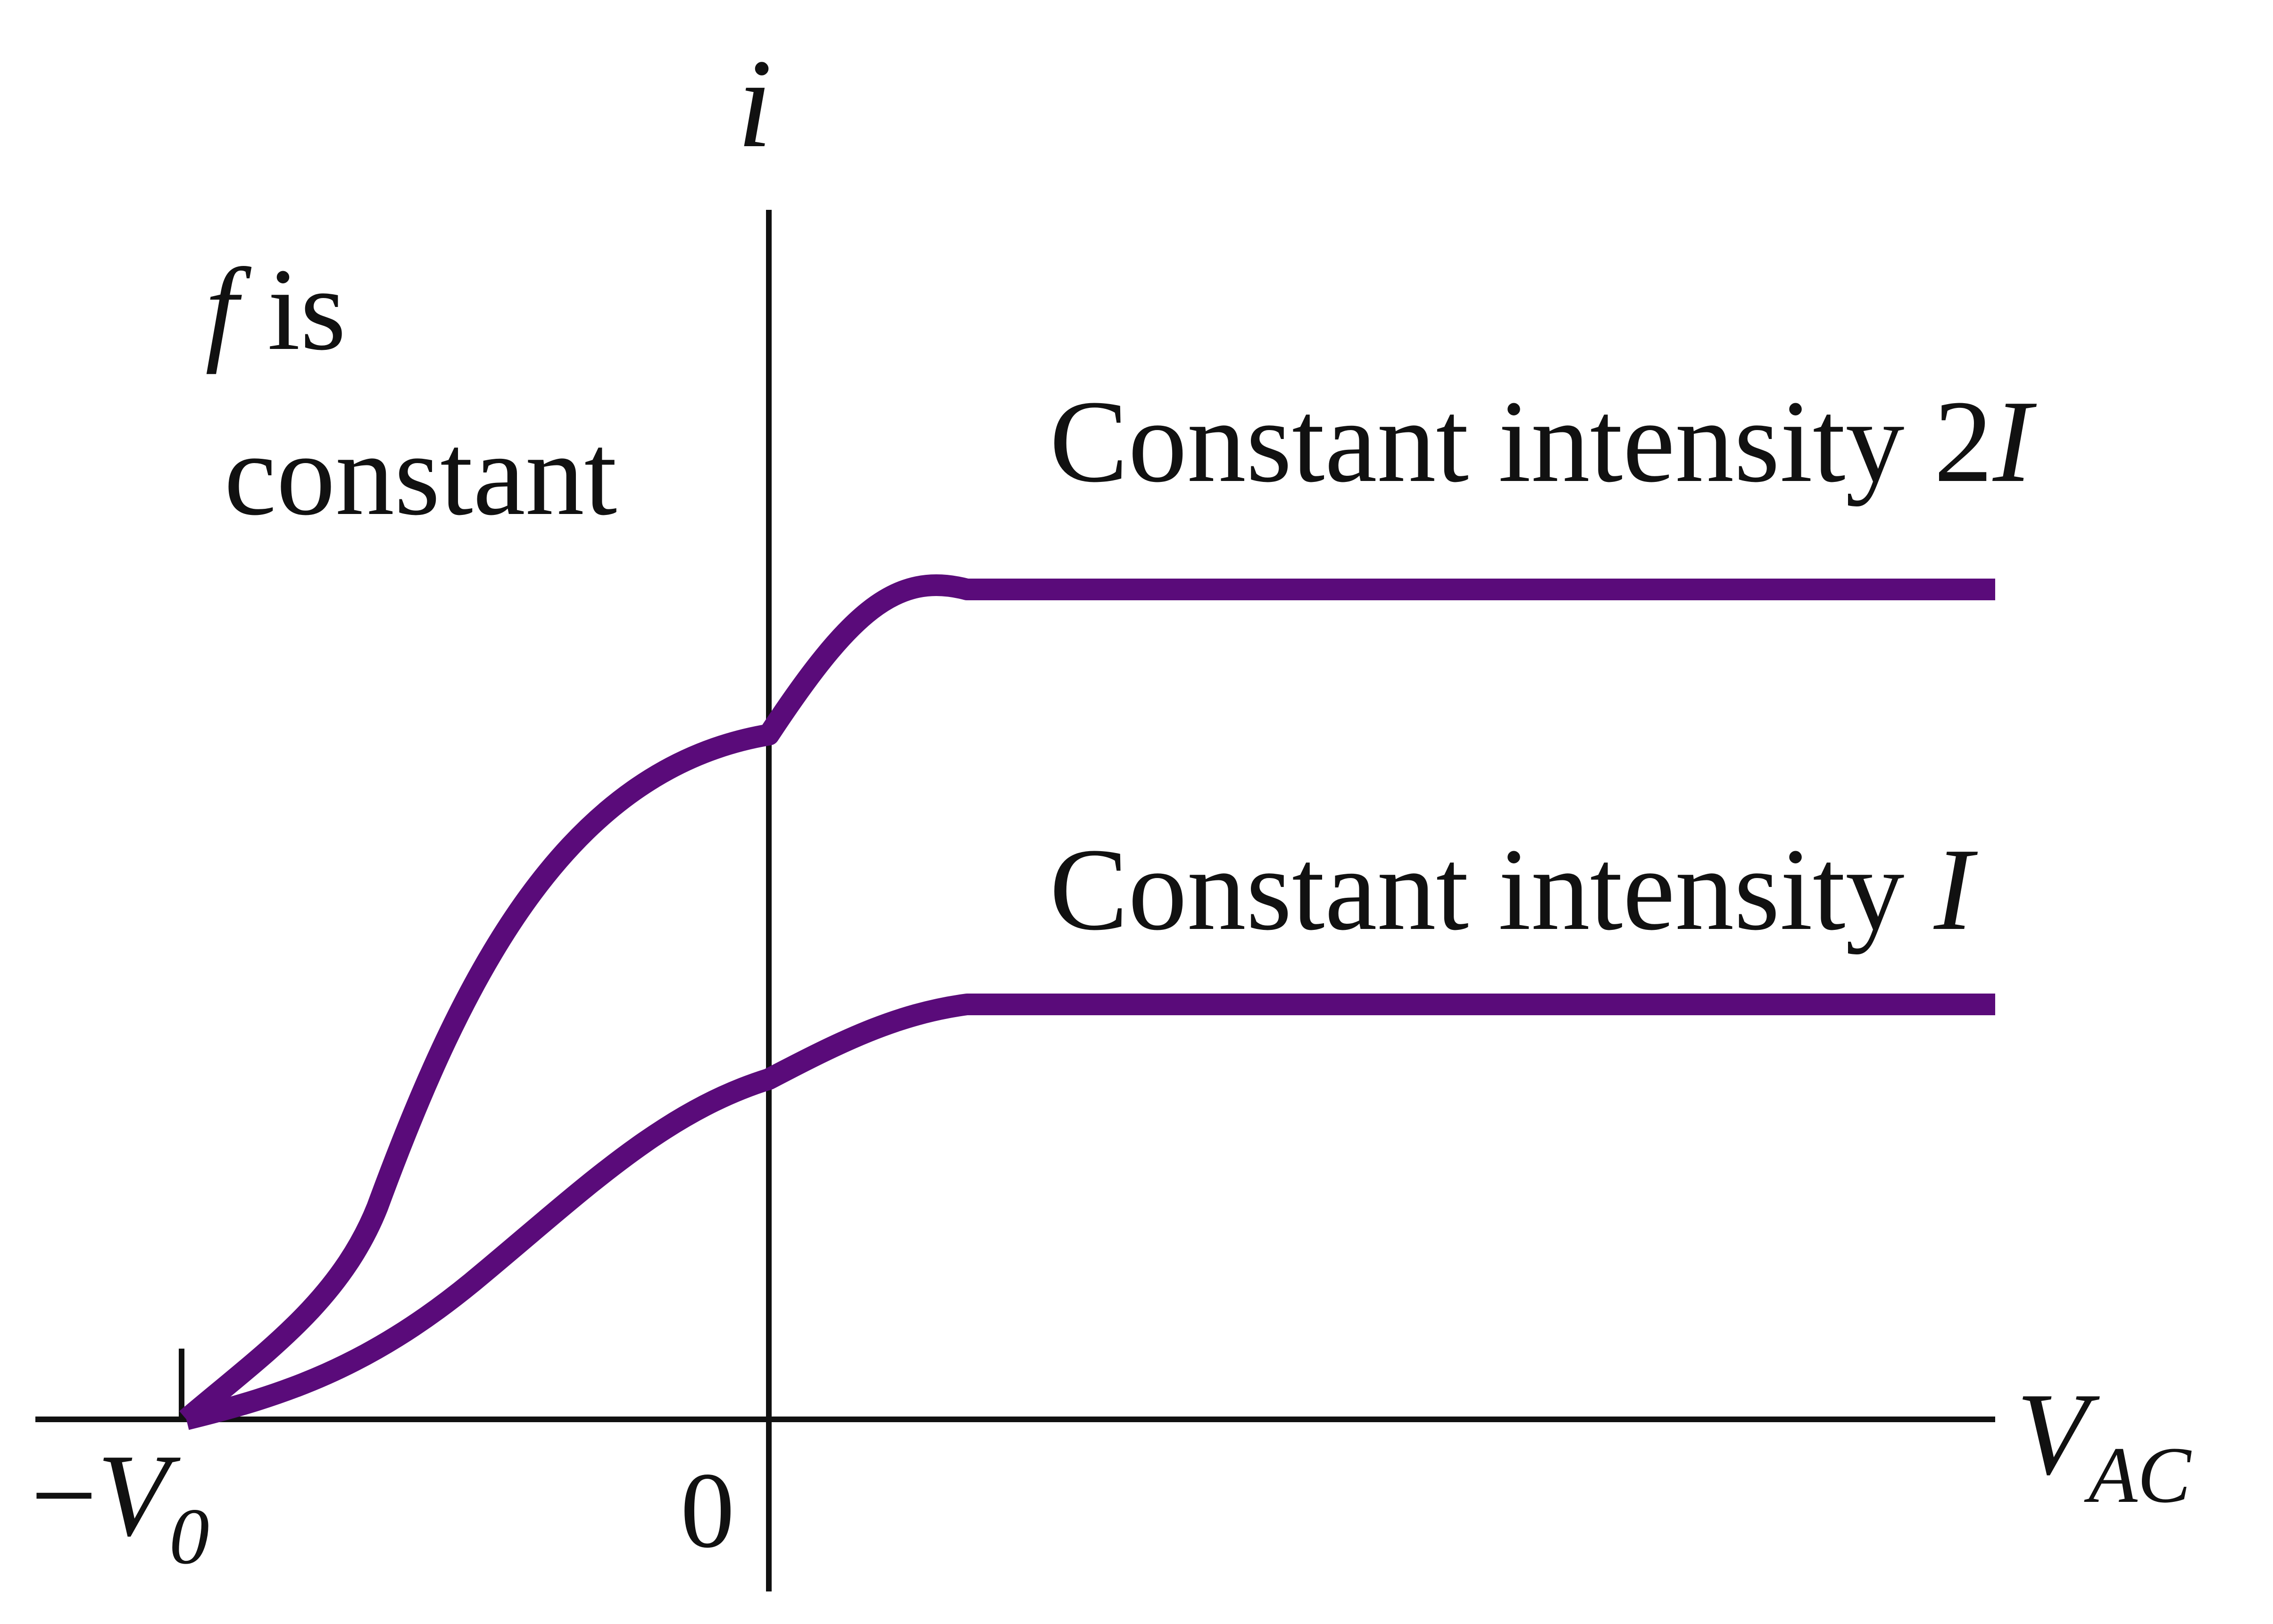  I want to click on x-axis-label: VAC, so click(2104, 1444).